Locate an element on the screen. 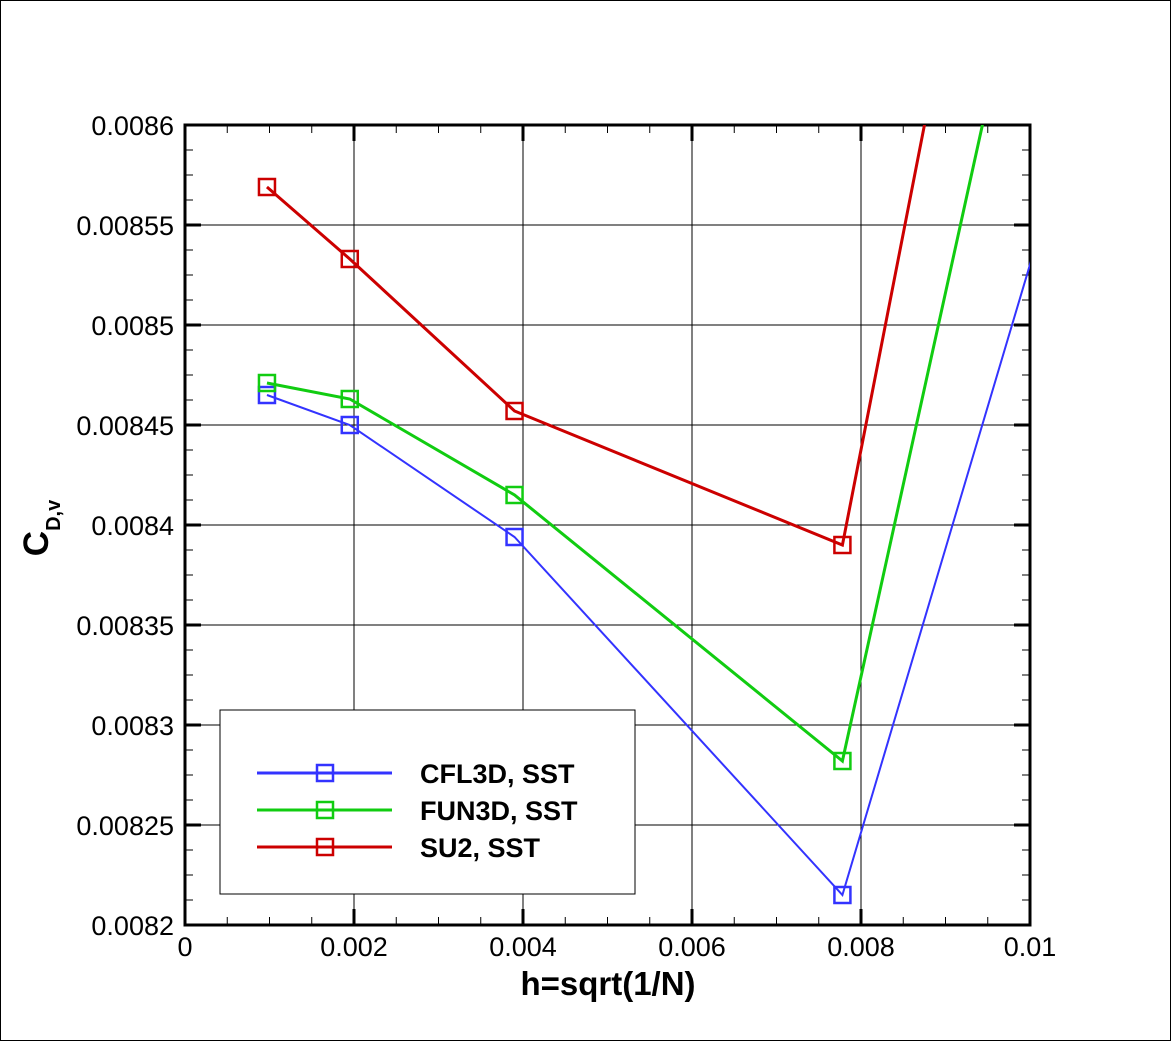 The width and height of the screenshot is (1171, 1041). legend-box is located at coordinates (427, 802).